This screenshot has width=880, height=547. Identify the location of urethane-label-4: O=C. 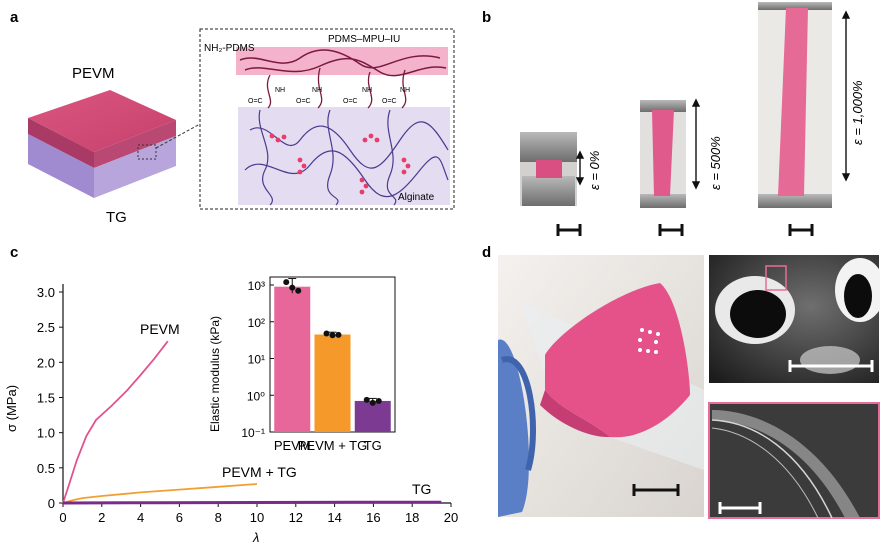
(389, 101).